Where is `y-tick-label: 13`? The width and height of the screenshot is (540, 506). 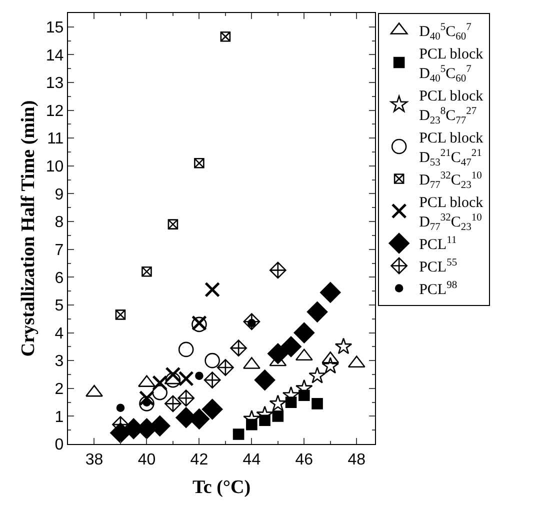 y-tick-label: 13 is located at coordinates (55, 83).